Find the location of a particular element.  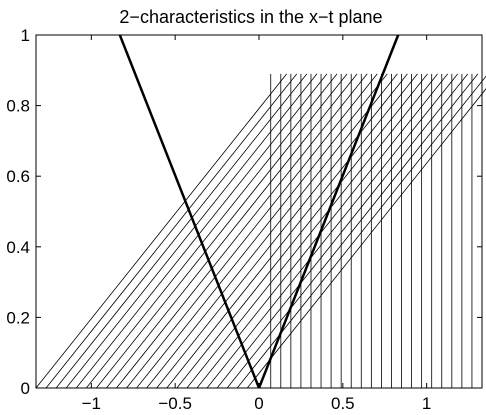

x-tick-label: −1 is located at coordinates (91, 403).